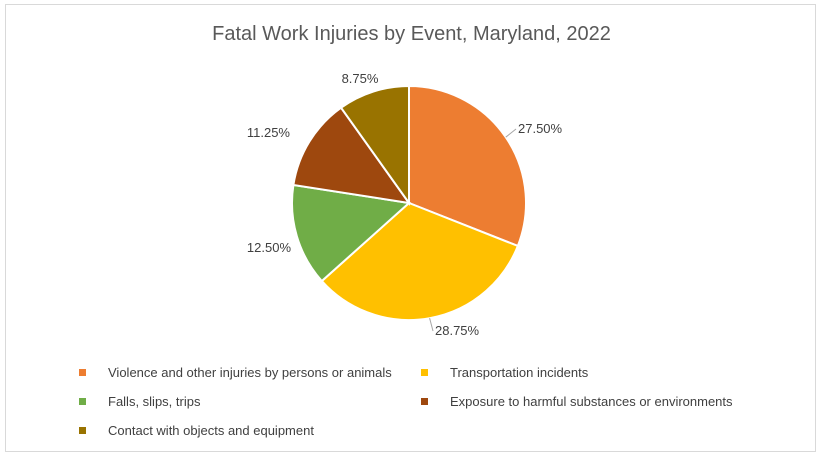  I want to click on legend-label: Falls, slips, trips, so click(154, 401).